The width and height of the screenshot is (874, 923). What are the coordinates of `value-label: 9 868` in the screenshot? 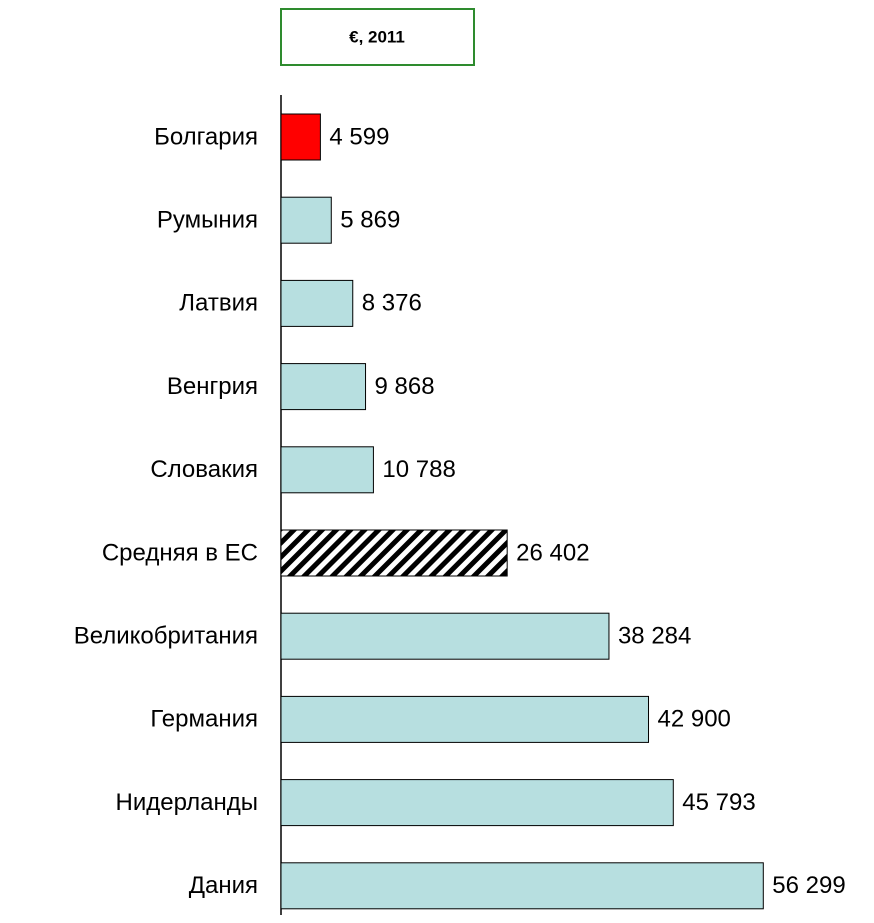 It's located at (405, 386).